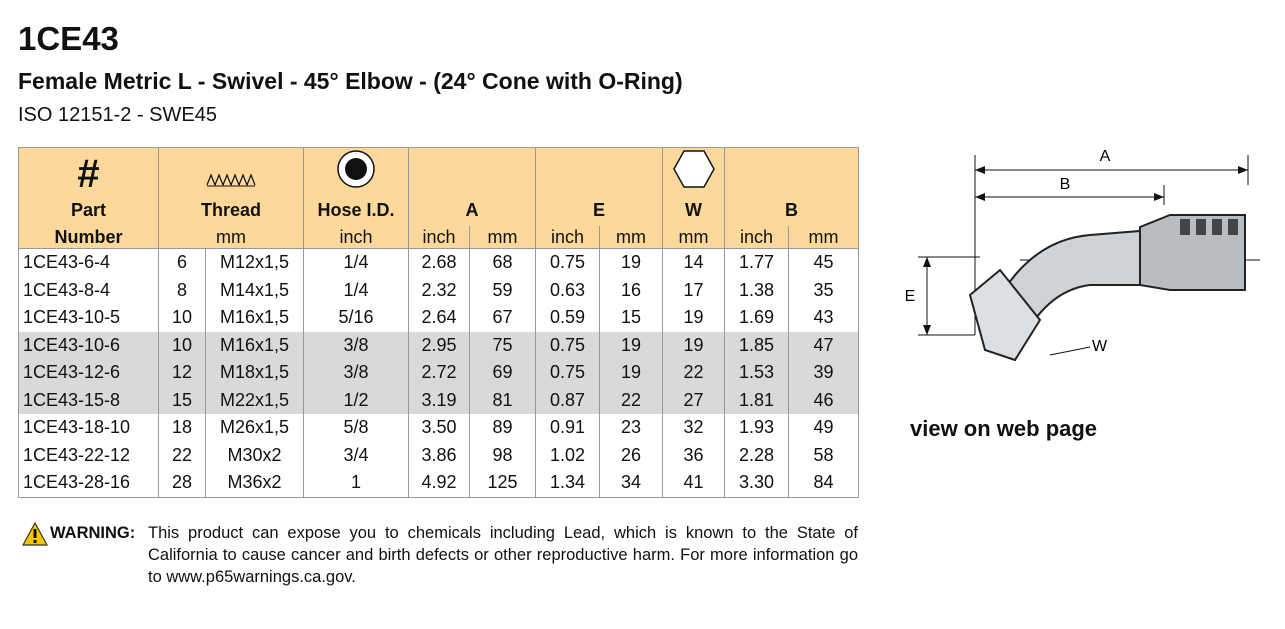 This screenshot has width=1285, height=629. I want to click on table-cell: 39, so click(823, 373).